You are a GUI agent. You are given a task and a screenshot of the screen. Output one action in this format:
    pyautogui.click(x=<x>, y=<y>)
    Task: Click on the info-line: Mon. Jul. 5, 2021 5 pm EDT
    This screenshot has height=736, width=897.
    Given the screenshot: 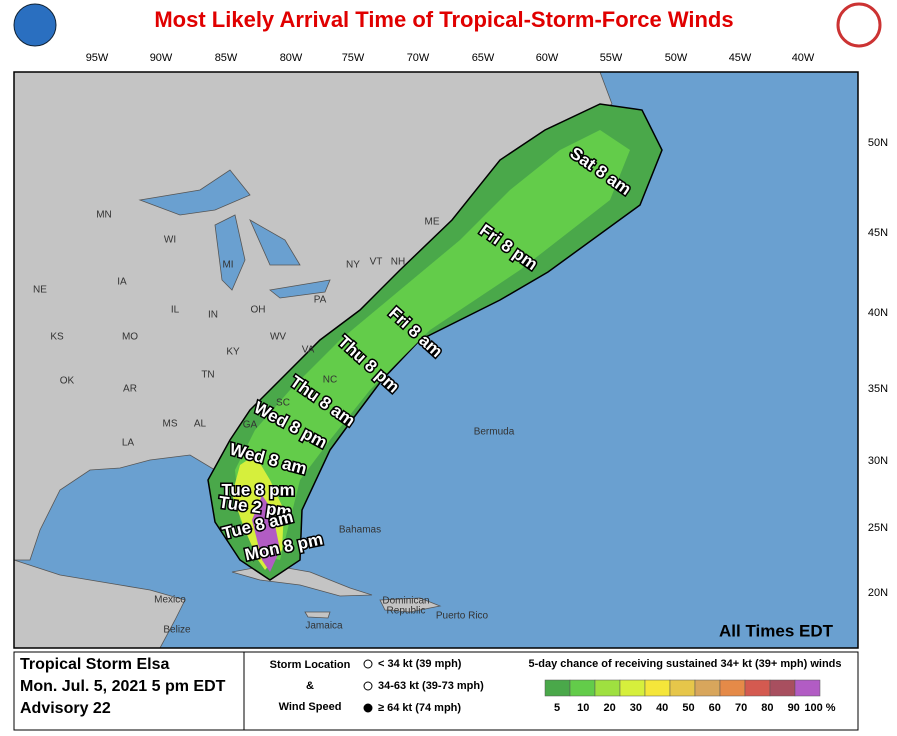 What is the action you would take?
    pyautogui.click(x=123, y=686)
    